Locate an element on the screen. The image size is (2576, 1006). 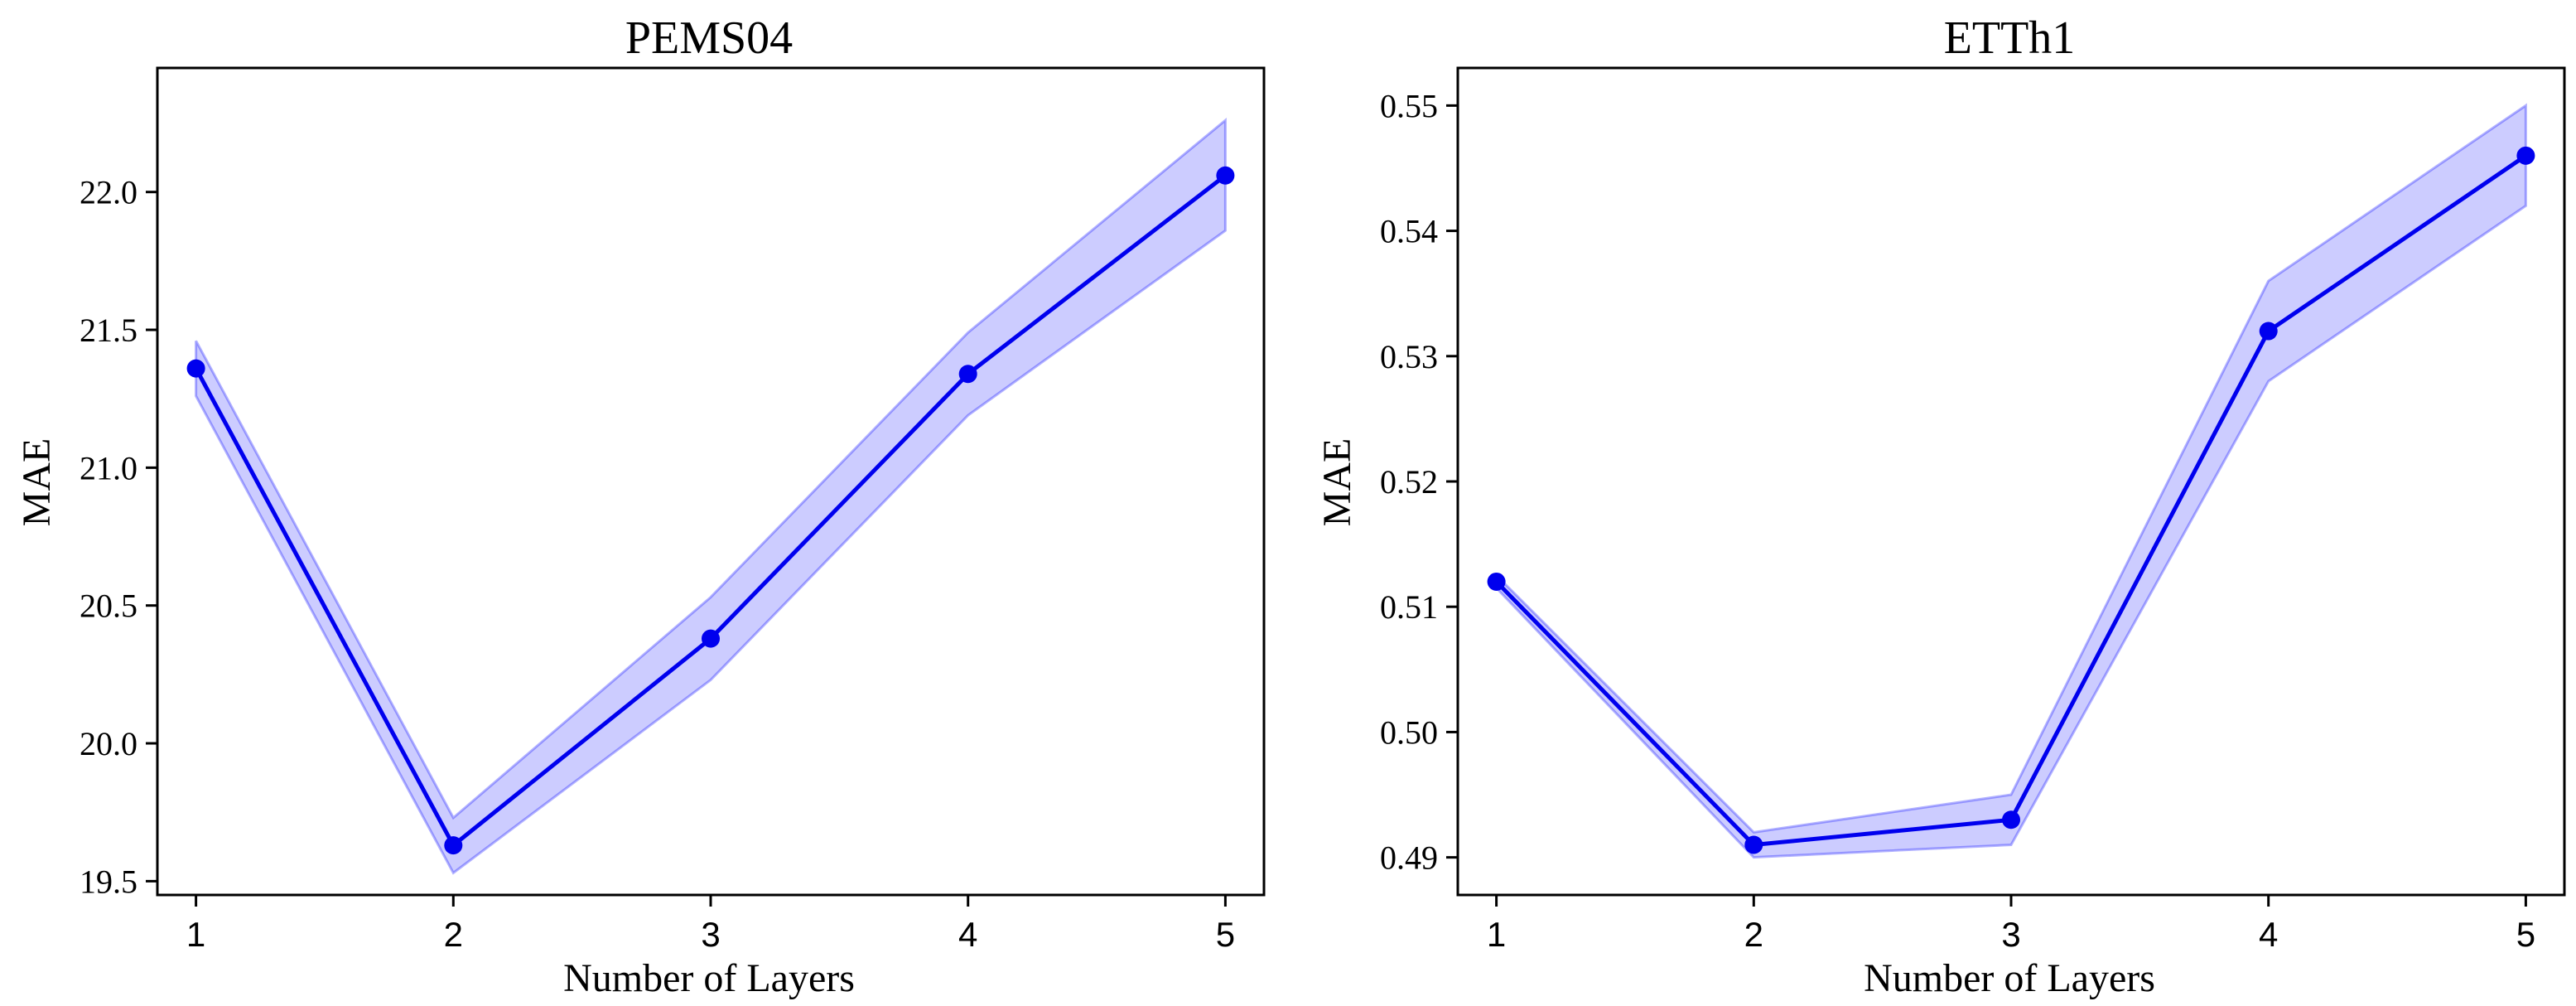
y-tick-label: 0.54 is located at coordinates (1409, 232).